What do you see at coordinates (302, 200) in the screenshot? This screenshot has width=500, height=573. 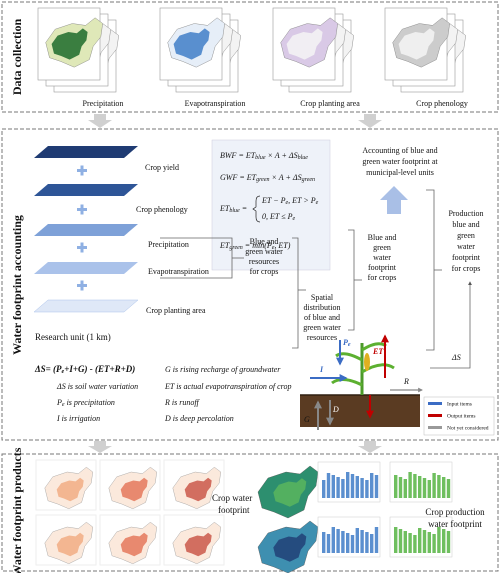 I see `text-segment: , ET > P` at bounding box center [302, 200].